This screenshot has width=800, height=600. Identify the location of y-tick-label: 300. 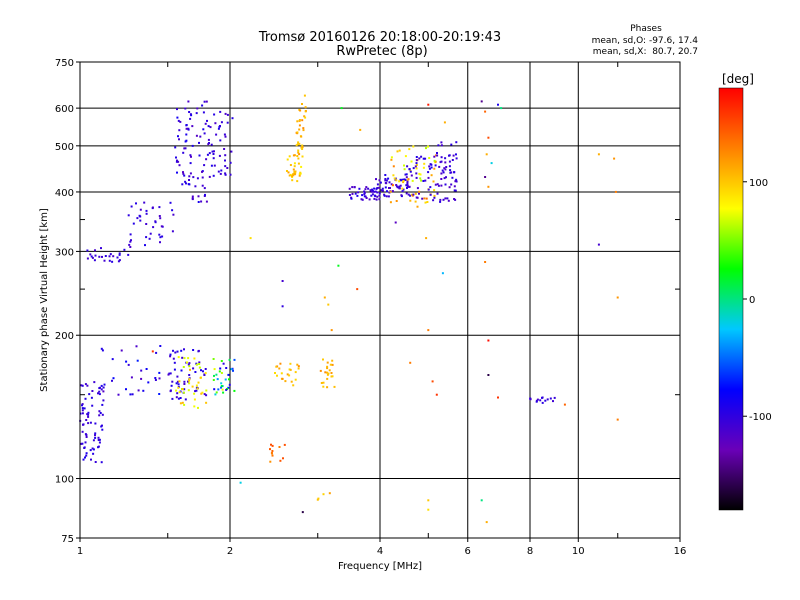
(64, 252).